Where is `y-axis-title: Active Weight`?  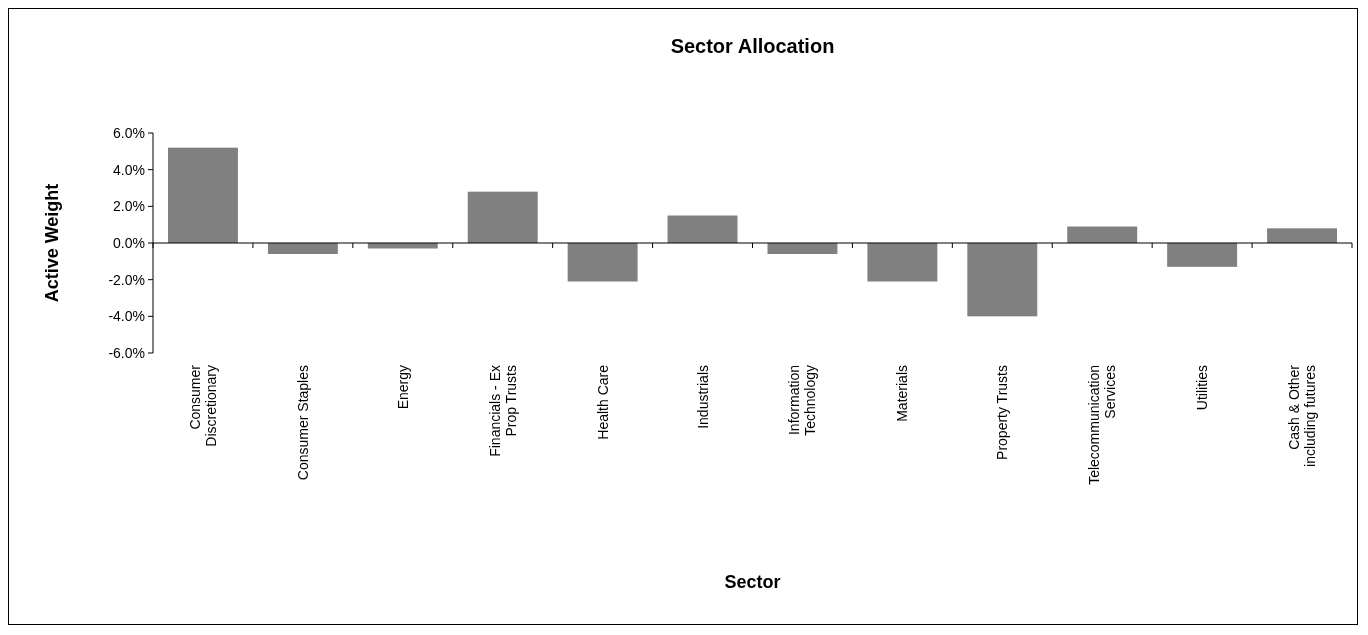 y-axis-title: Active Weight is located at coordinates (52, 243).